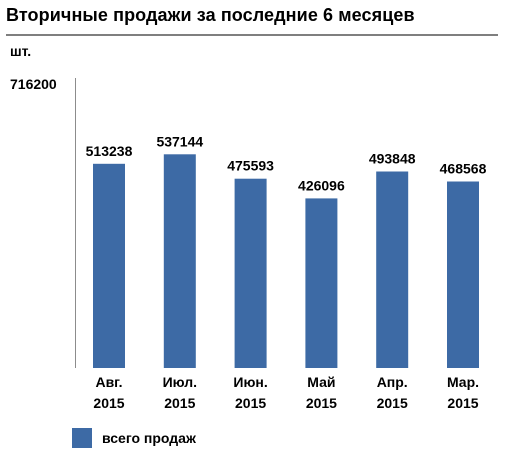 Image resolution: width=510 pixels, height=456 pixels. I want to click on x-tick-label-4-line-1: 2015, so click(392, 403).